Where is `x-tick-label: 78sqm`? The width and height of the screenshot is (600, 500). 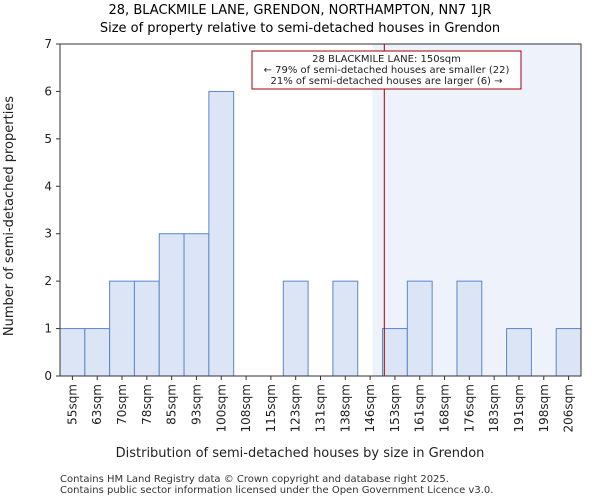 x-tick-label: 78sqm is located at coordinates (147, 404).